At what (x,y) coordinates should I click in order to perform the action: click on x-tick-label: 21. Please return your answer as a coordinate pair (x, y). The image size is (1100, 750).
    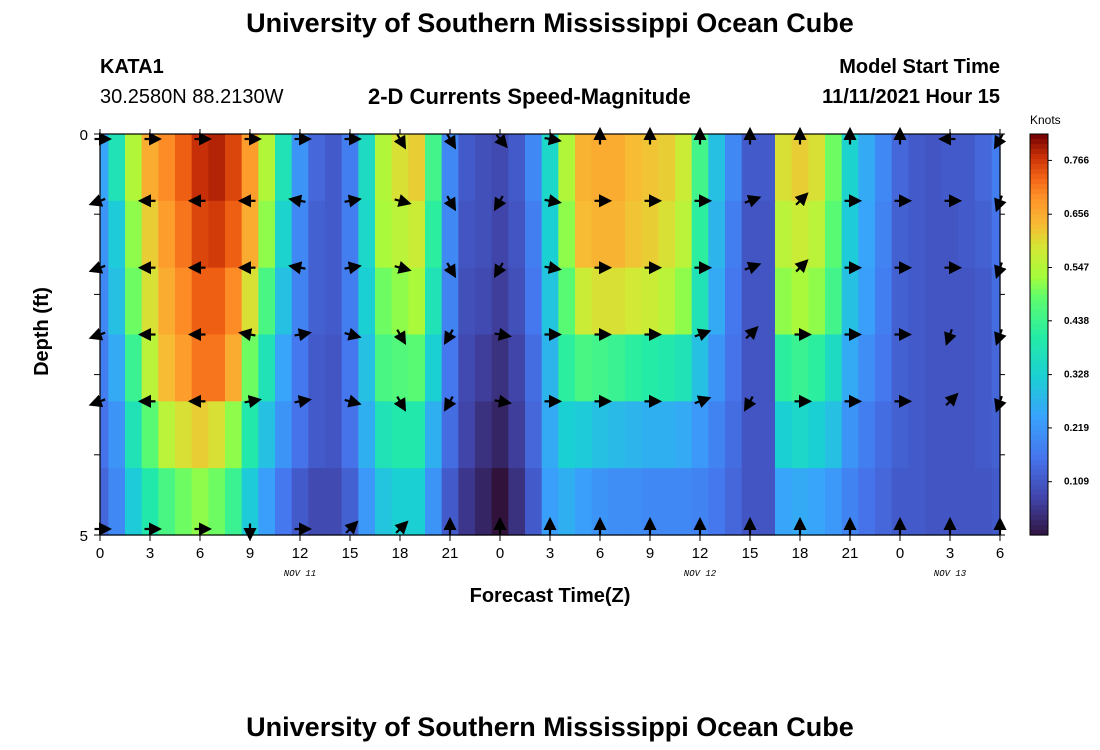
    Looking at the image, I should click on (850, 553).